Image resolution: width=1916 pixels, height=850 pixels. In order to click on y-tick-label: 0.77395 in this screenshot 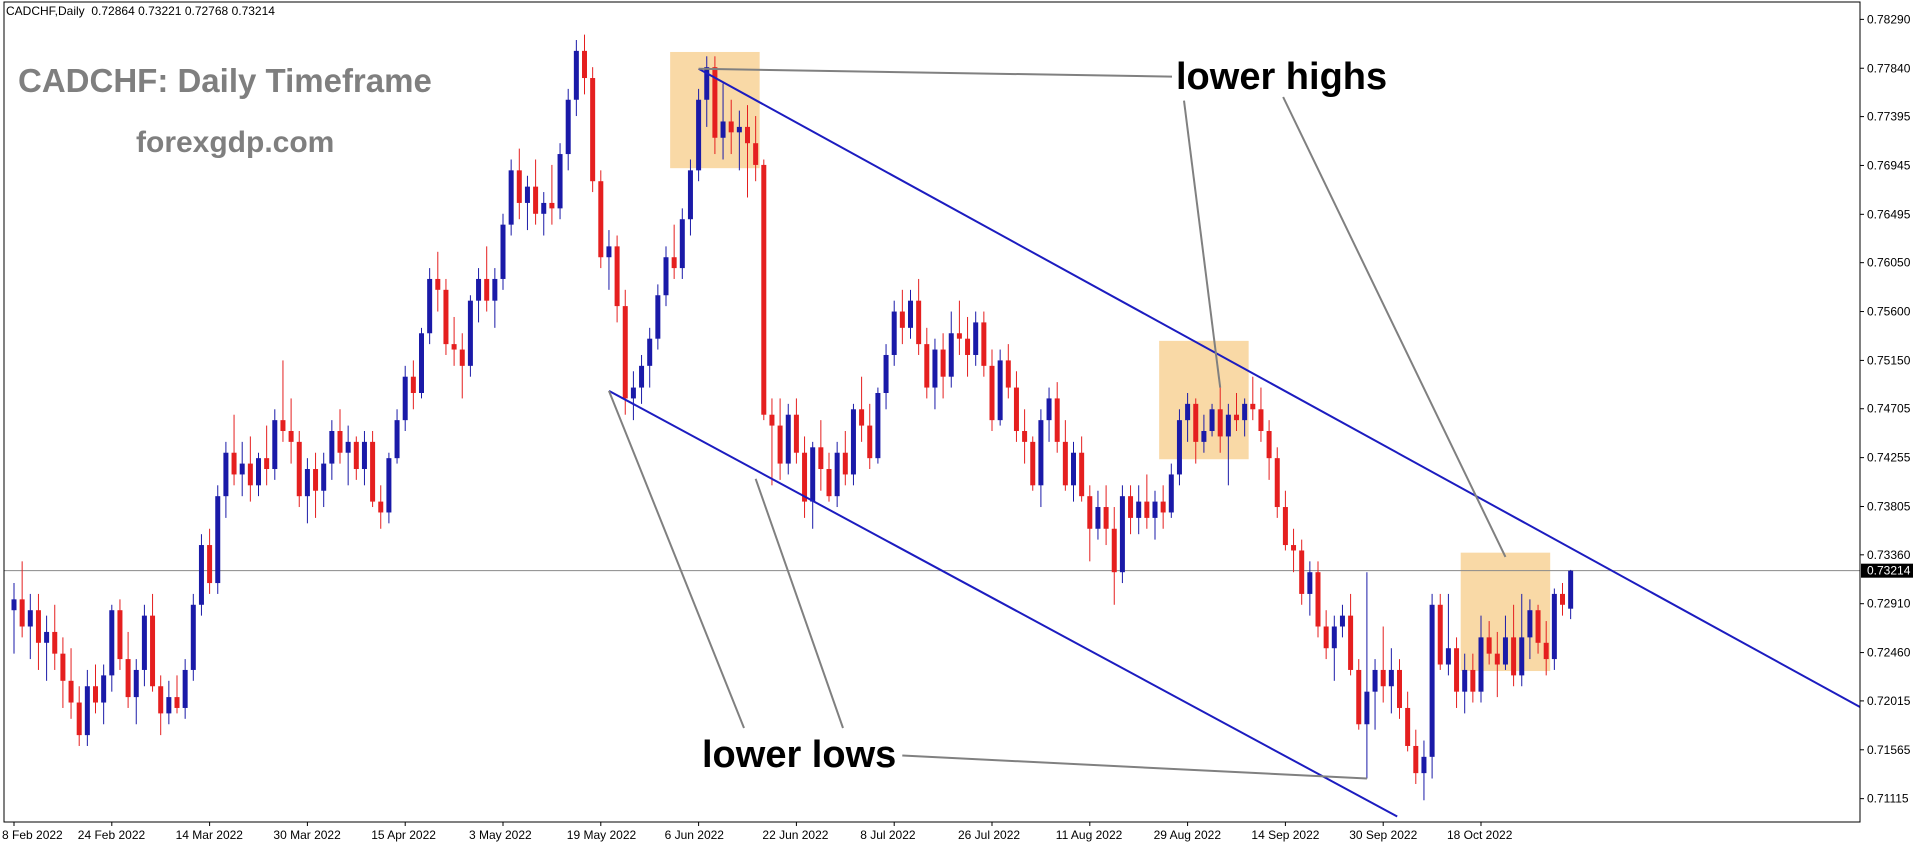, I will do `click(1889, 117)`.